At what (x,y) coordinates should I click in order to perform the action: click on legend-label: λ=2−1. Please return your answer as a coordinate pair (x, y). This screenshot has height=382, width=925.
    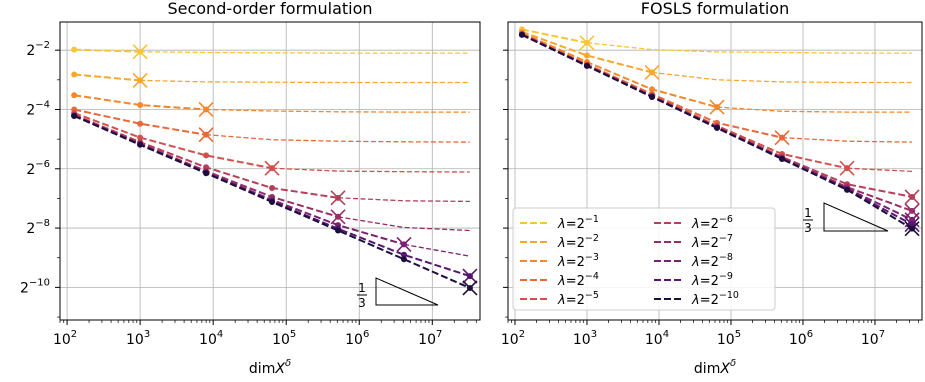
    Looking at the image, I should click on (578, 223).